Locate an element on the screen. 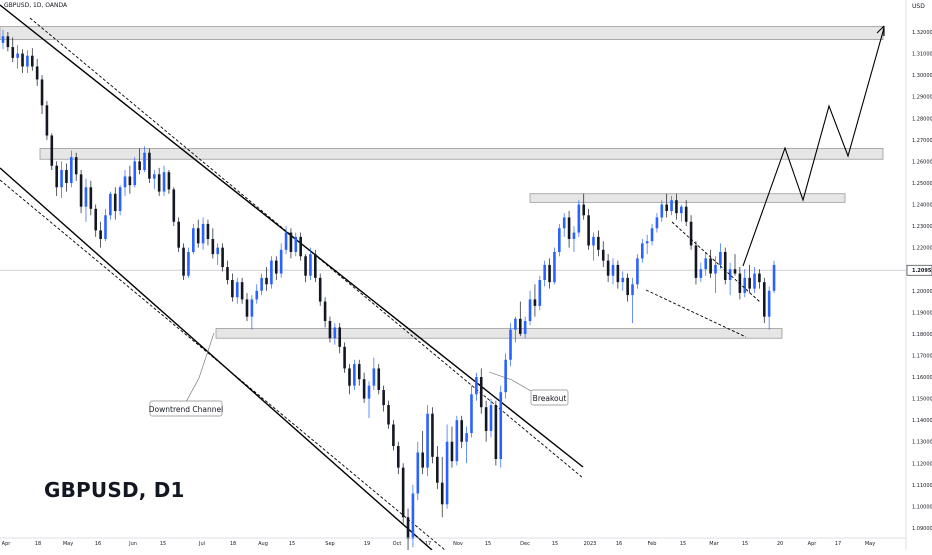 This screenshot has height=555, width=932. time-tick-label: 2023 is located at coordinates (590, 544).